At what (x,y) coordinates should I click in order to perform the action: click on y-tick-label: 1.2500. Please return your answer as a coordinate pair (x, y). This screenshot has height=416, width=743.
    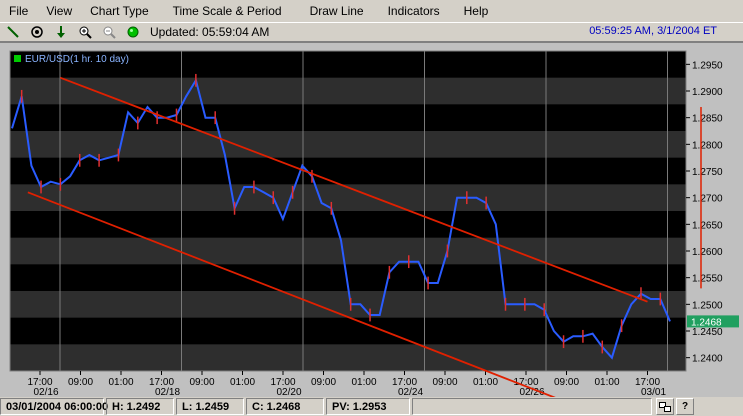
    Looking at the image, I should click on (707, 305).